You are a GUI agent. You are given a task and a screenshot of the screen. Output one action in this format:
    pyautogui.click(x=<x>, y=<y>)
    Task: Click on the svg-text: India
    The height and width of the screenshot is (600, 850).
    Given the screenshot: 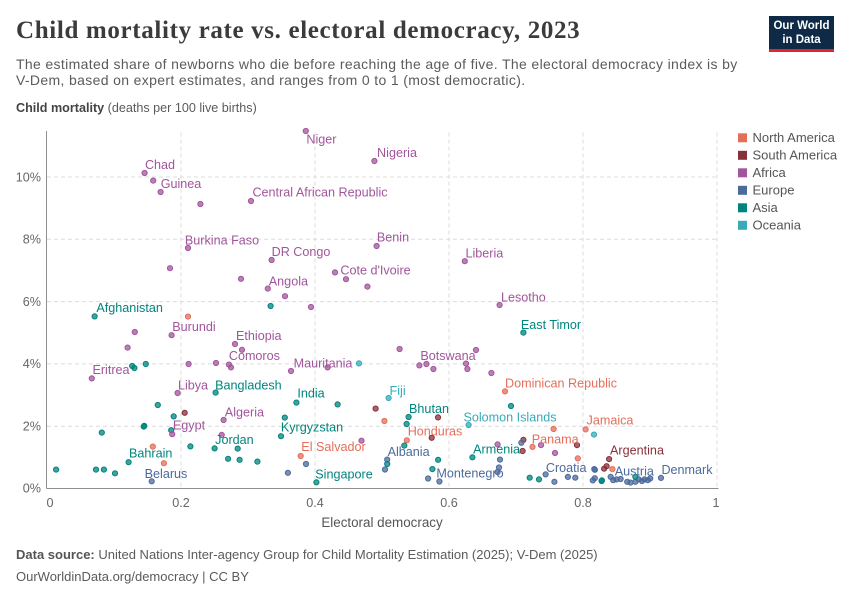 What is the action you would take?
    pyautogui.click(x=310, y=394)
    